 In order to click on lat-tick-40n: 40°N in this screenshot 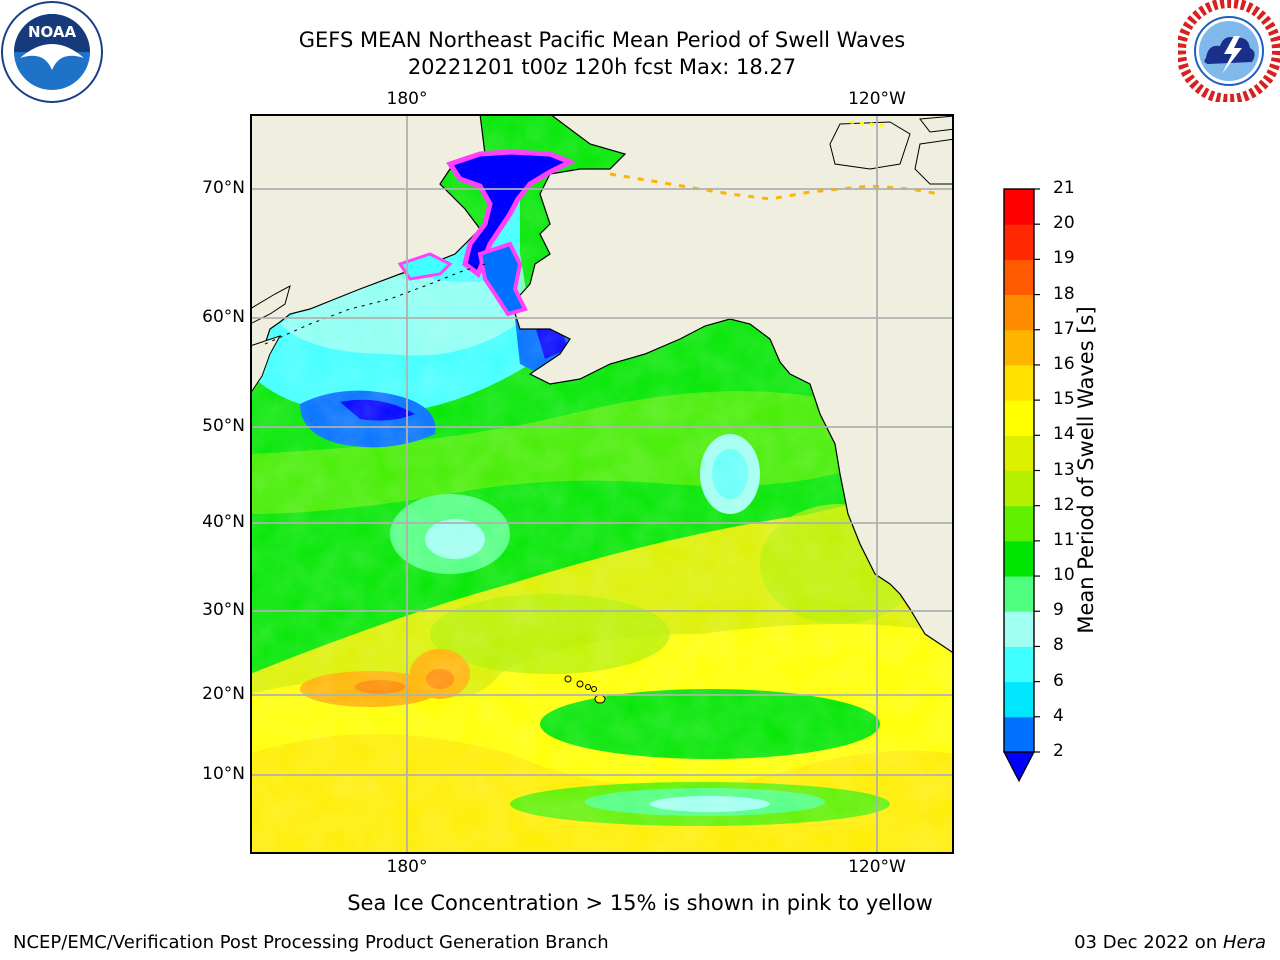, I will do `click(223, 522)`.